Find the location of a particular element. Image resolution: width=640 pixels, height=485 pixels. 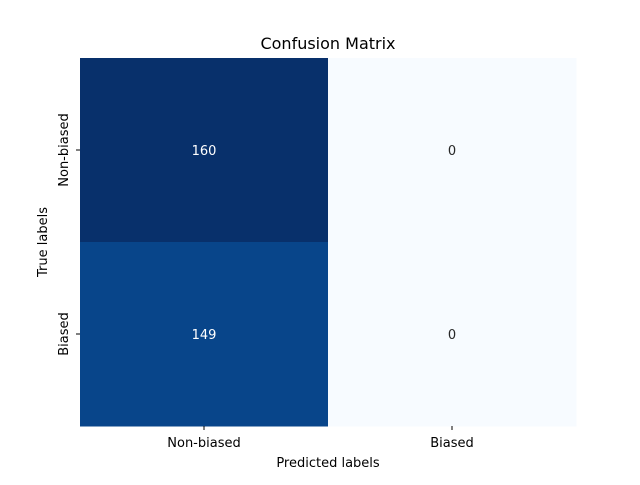

heatmap-cell-non-biased-biased is located at coordinates (452, 150).